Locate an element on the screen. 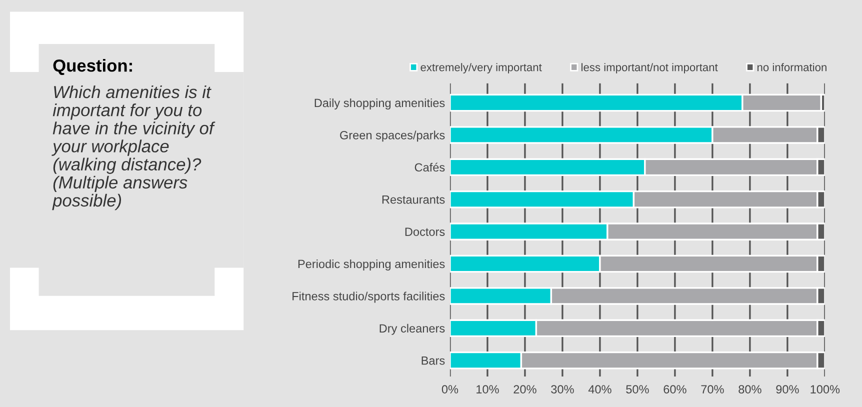 The height and width of the screenshot is (407, 862). x-tick-label: 70% is located at coordinates (712, 389).